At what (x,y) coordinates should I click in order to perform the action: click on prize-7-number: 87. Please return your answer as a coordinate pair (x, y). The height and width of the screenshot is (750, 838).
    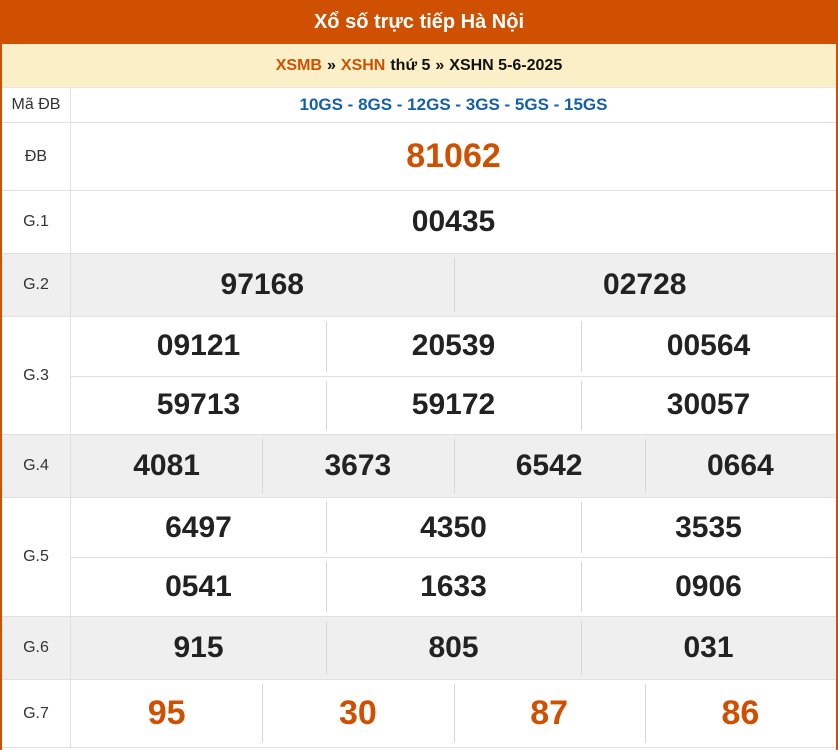
    Looking at the image, I should click on (549, 713).